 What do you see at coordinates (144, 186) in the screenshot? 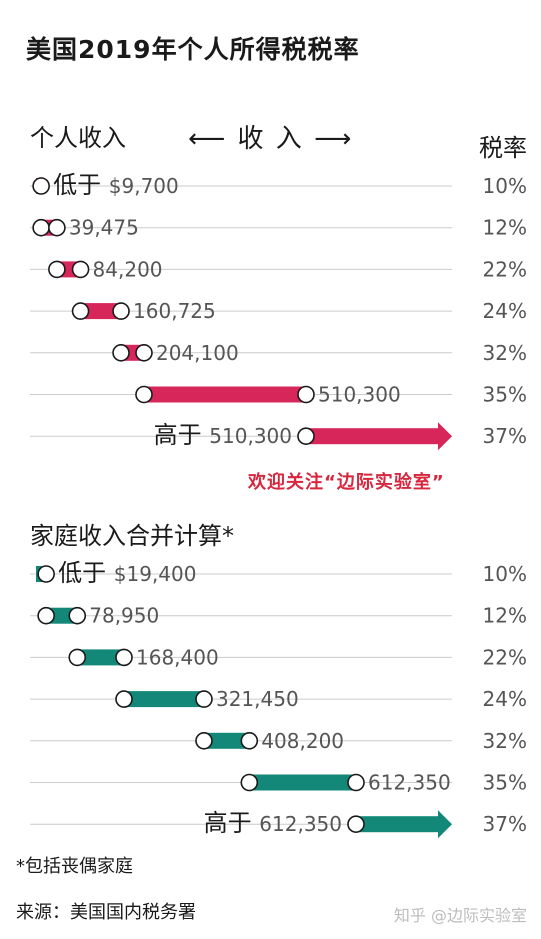
I see `bracket-label-value: $9,700` at bounding box center [144, 186].